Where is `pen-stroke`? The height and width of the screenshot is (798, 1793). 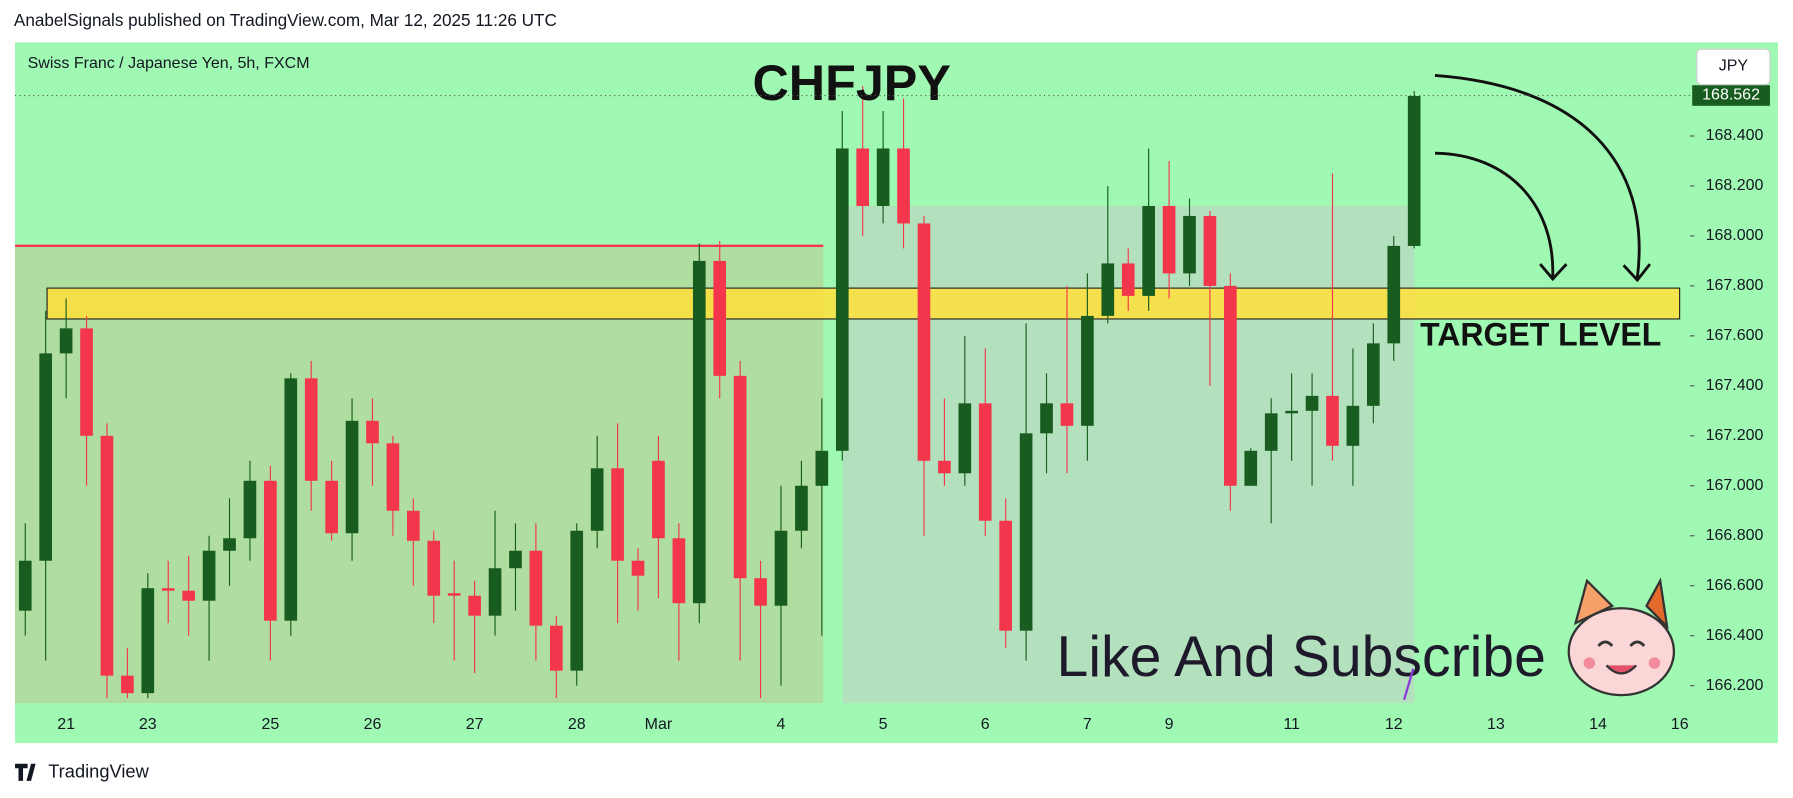 pen-stroke is located at coordinates (1409, 684).